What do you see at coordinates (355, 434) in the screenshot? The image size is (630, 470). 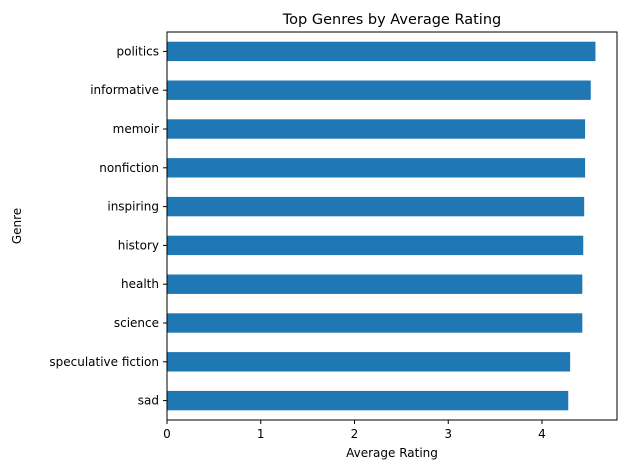 I see `x-tick-label: 2` at bounding box center [355, 434].